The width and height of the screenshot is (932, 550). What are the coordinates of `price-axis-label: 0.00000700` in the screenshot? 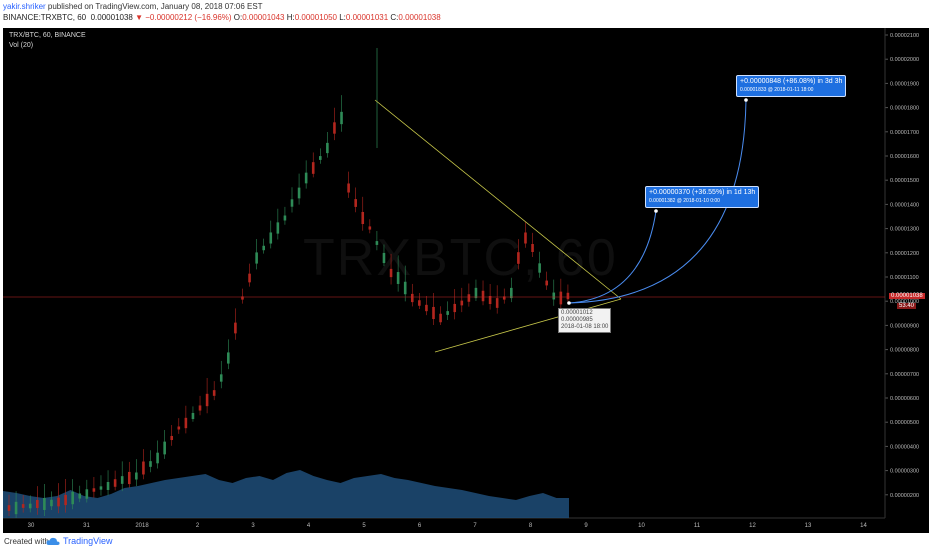 It's located at (904, 375).